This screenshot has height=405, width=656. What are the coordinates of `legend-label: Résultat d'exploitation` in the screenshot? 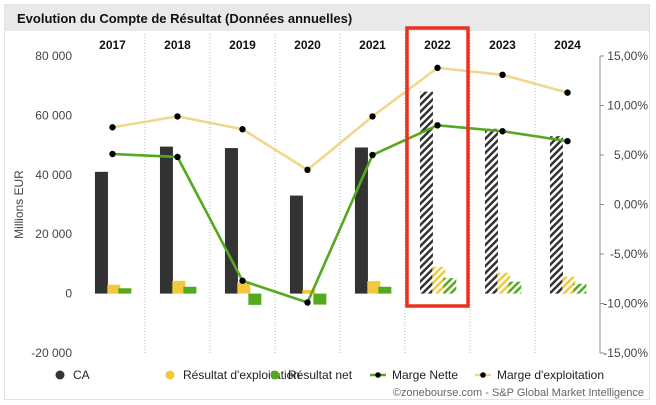 It's located at (241, 375).